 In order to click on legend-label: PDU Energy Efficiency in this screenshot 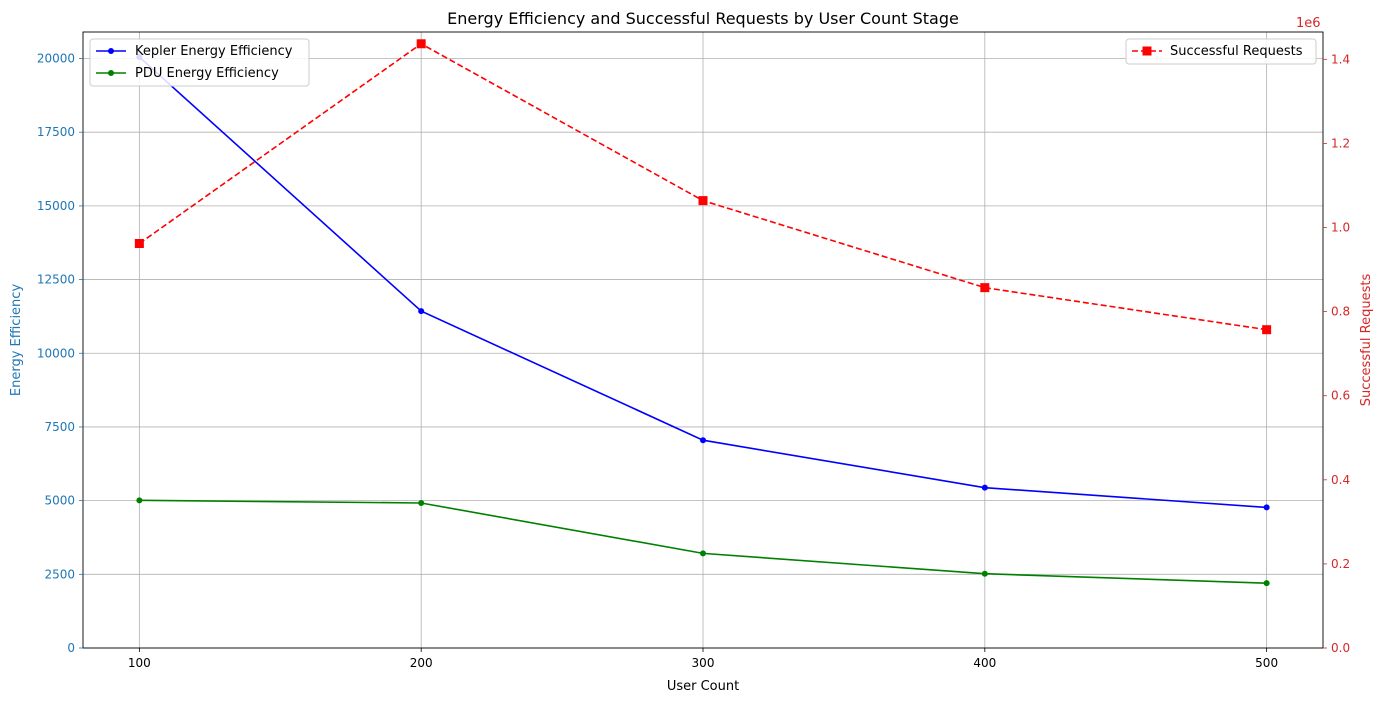, I will do `click(207, 73)`.